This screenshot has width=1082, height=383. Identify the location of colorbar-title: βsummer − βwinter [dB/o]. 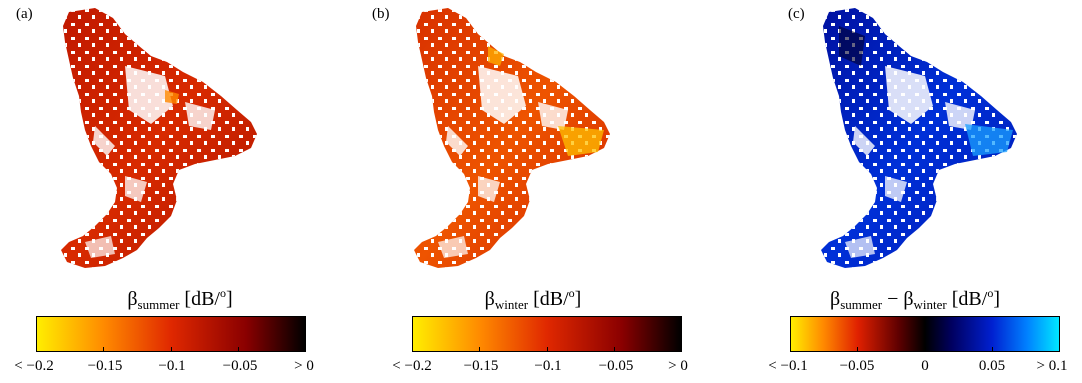
(915, 299).